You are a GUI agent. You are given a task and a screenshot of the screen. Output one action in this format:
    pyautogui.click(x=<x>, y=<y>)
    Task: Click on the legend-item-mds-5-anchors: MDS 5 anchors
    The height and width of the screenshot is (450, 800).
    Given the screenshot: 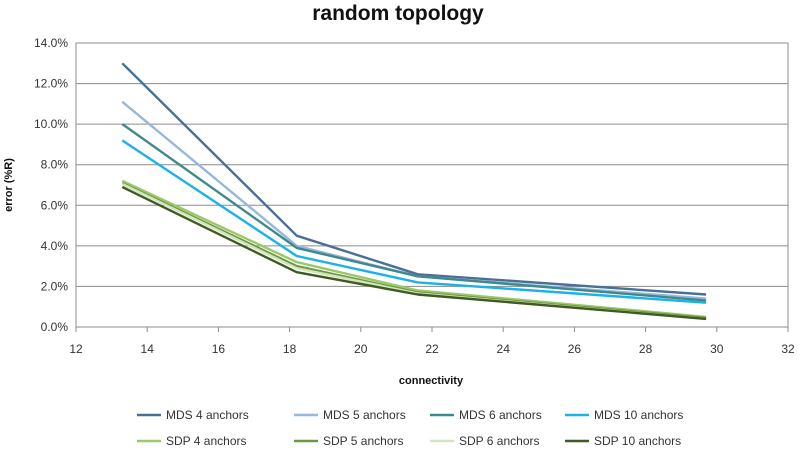 What is the action you would take?
    pyautogui.click(x=350, y=415)
    